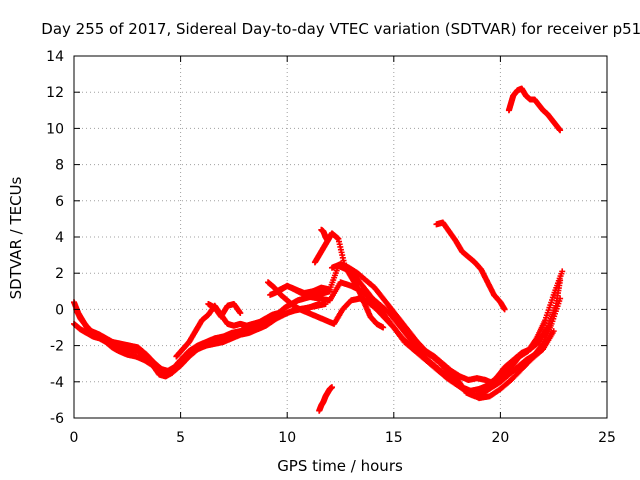  Describe the element at coordinates (16, 237) in the screenshot. I see `y-axis-label: SDTVAR / TECUs` at that location.